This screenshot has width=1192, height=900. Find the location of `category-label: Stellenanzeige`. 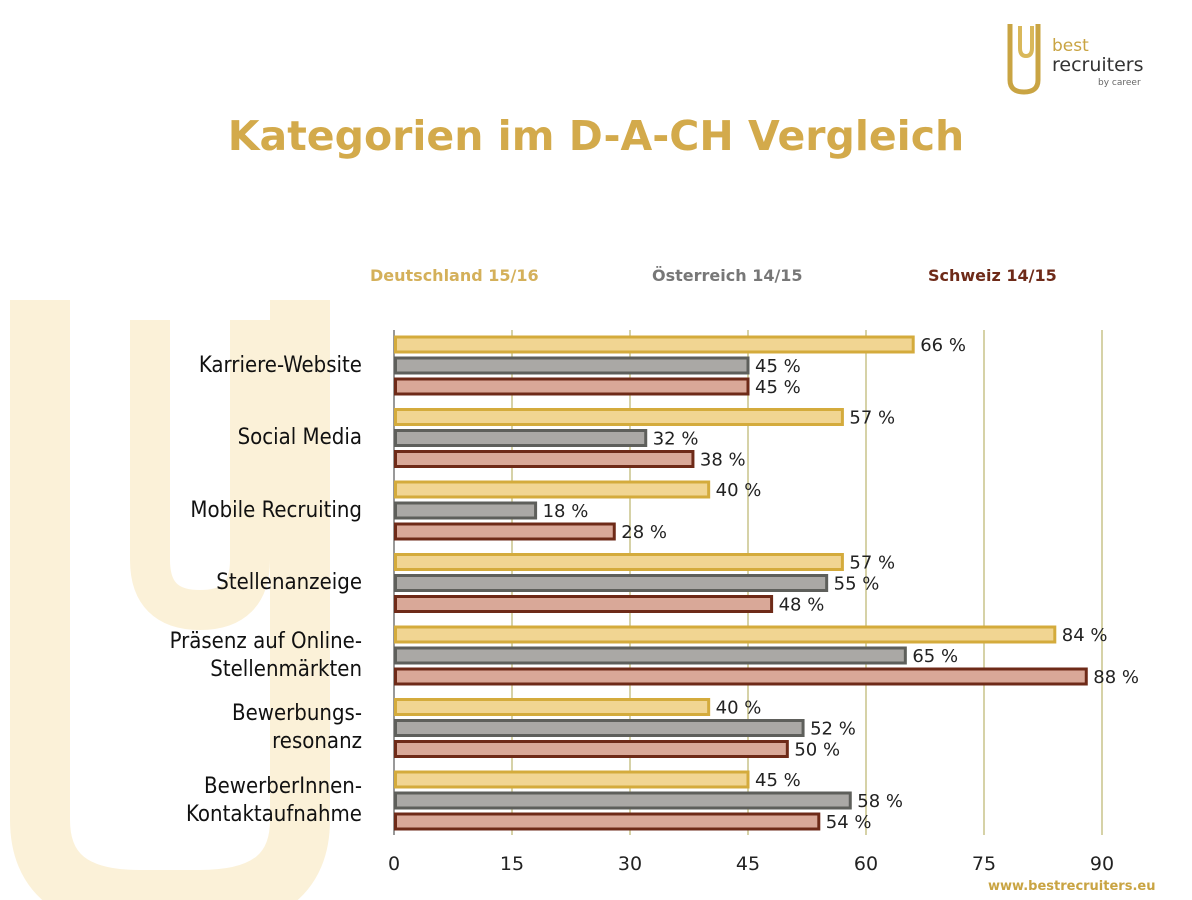

category-label: Stellenanzeige is located at coordinates (289, 582).